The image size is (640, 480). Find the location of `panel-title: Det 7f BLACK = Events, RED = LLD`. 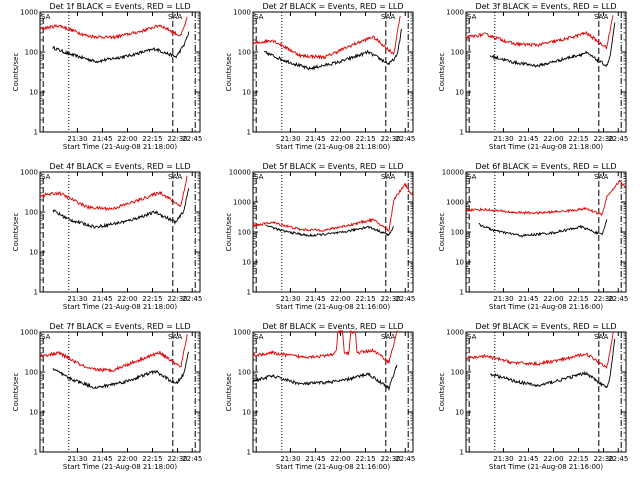

panel-title: Det 7f BLACK = Events, RED = LLD is located at coordinates (119, 326).